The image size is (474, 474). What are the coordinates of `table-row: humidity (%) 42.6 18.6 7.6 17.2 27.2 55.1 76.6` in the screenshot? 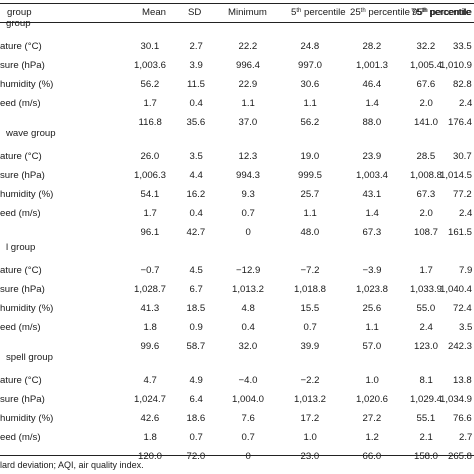 It's located at (237, 419).